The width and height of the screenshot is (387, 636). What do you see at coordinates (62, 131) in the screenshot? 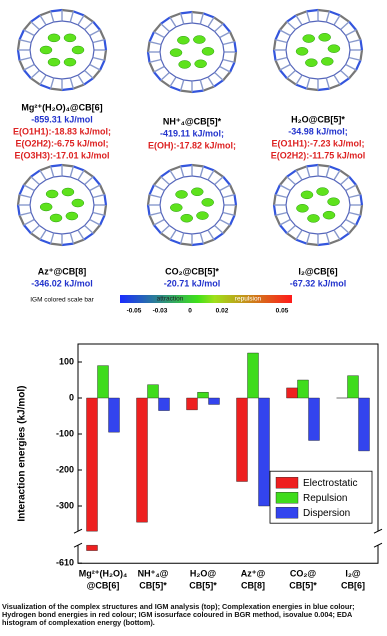
I see `hbond-energy: E(O1H1):-18.83 kJ/mol;` at bounding box center [62, 131].